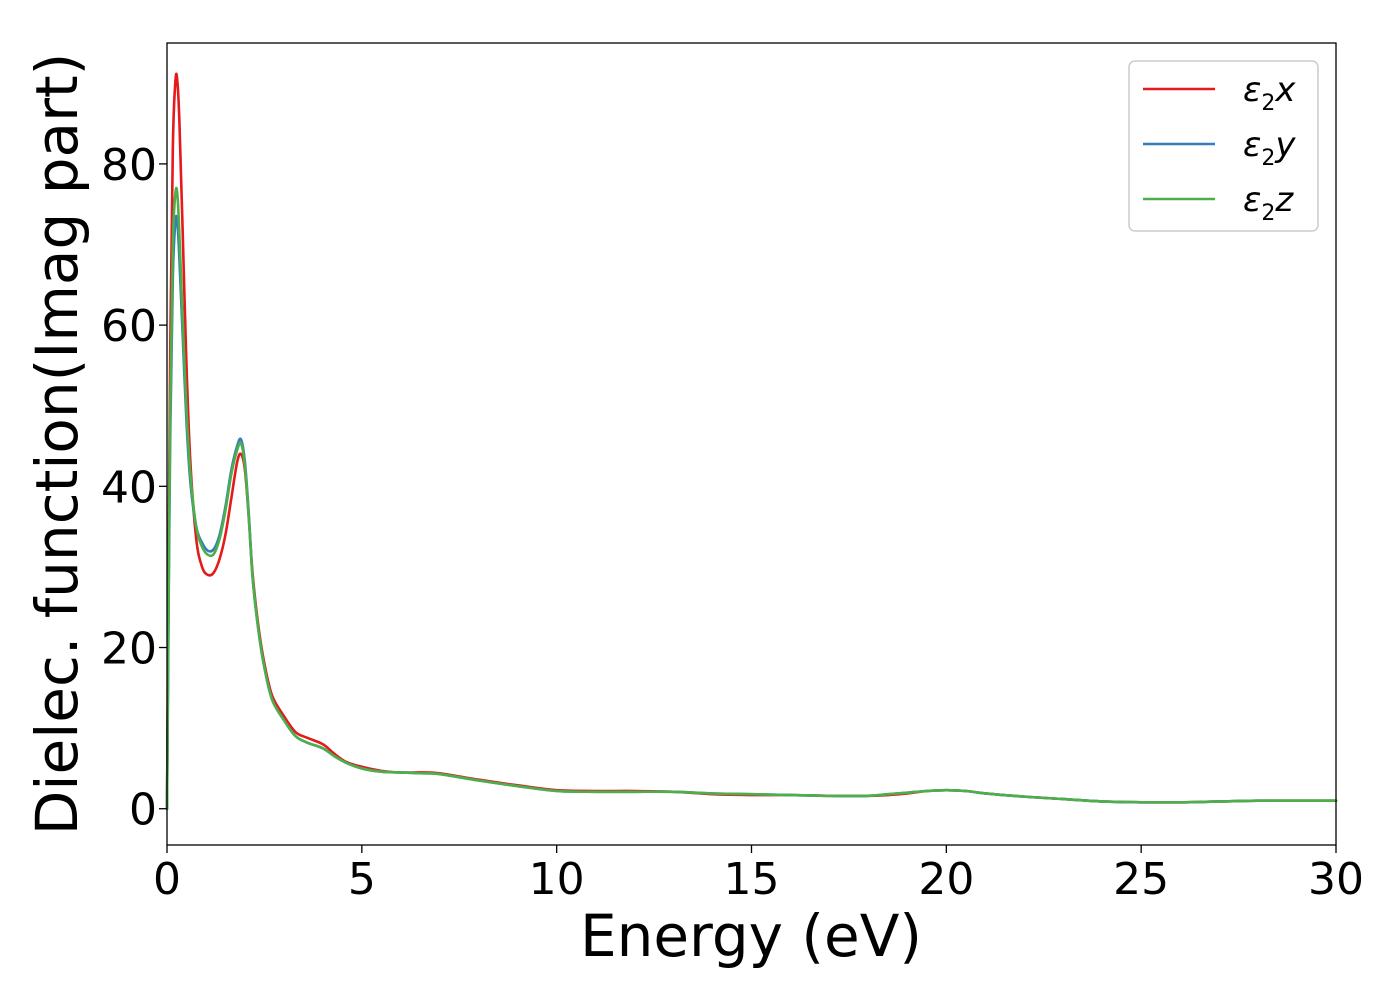  What do you see at coordinates (129, 165) in the screenshot?
I see `y-tick-label: 80` at bounding box center [129, 165].